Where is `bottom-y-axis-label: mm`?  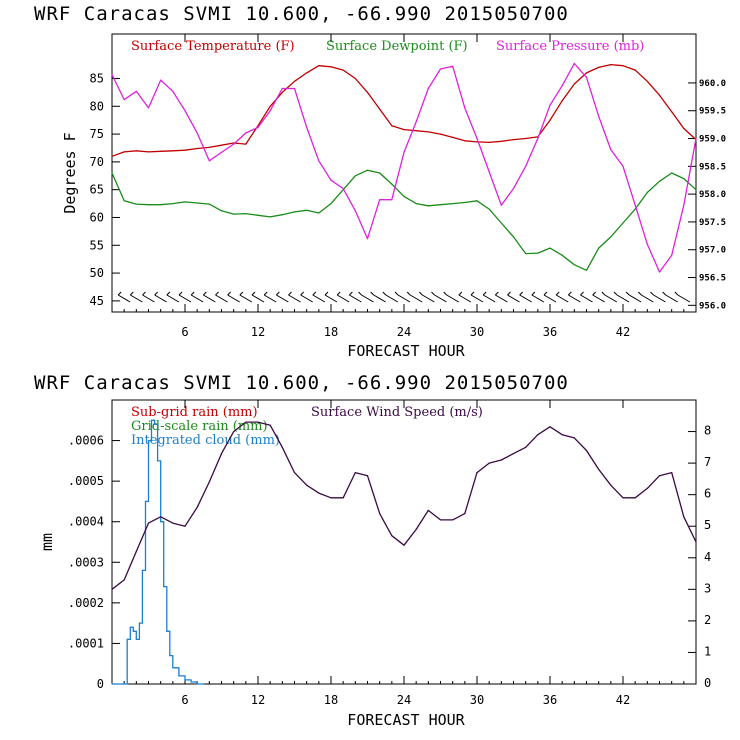 bottom-y-axis-label: mm is located at coordinates (47, 542).